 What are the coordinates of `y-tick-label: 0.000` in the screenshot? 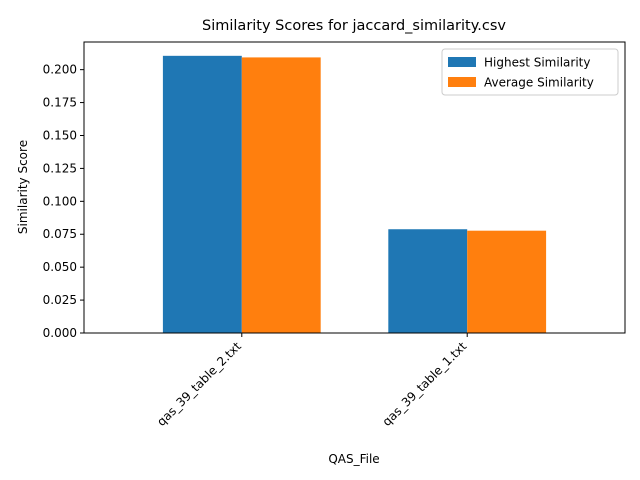 It's located at (60, 333).